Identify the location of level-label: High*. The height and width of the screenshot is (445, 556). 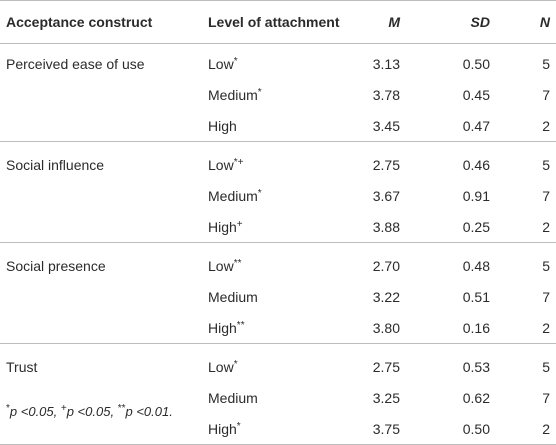
(224, 428).